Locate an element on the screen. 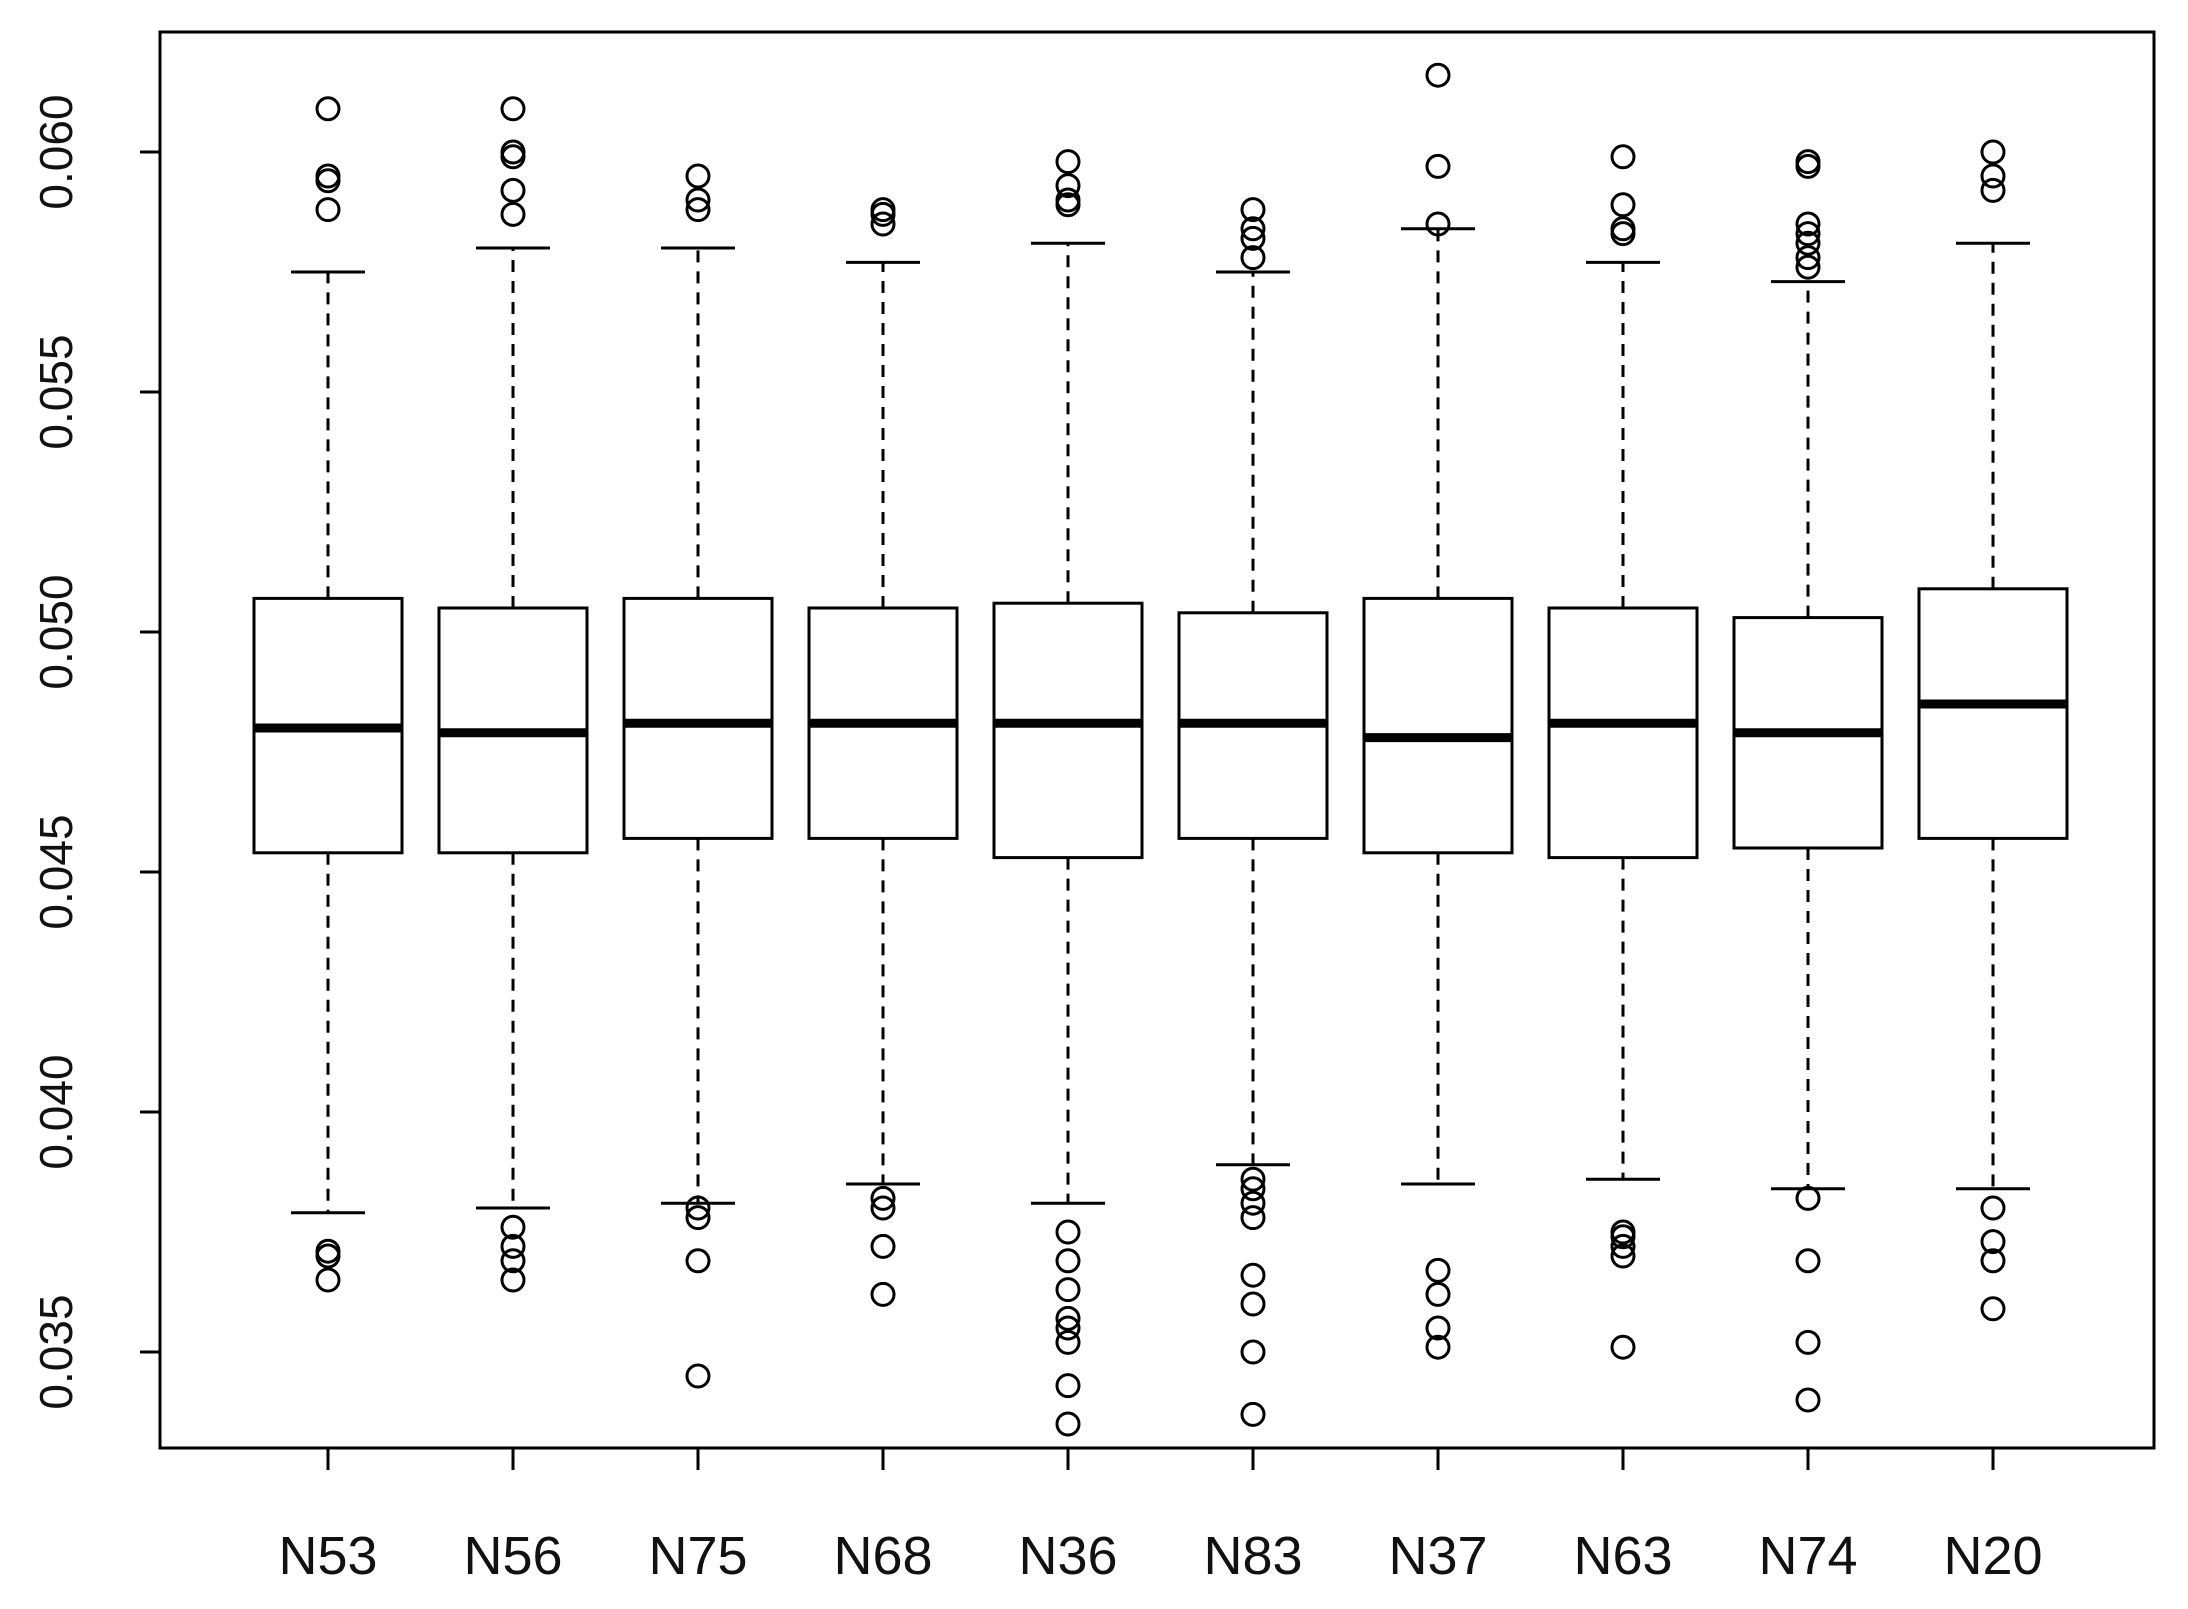 The width and height of the screenshot is (2188, 1609). box-n37 is located at coordinates (1438, 711).